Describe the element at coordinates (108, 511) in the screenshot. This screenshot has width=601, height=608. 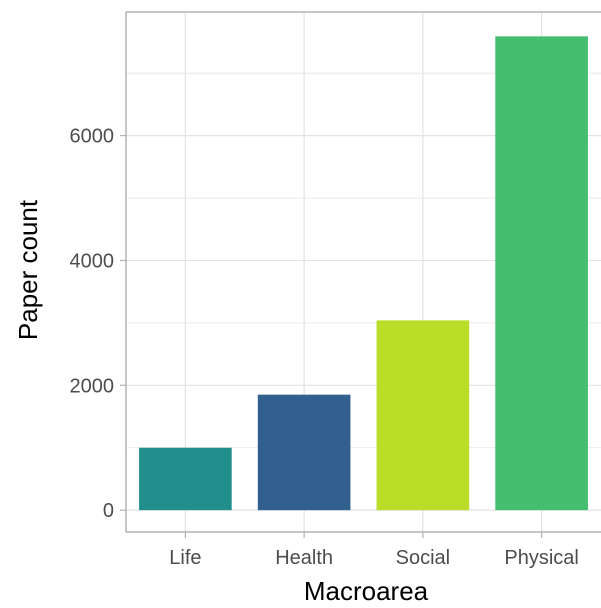
I see `y-tick-label: 0` at that location.